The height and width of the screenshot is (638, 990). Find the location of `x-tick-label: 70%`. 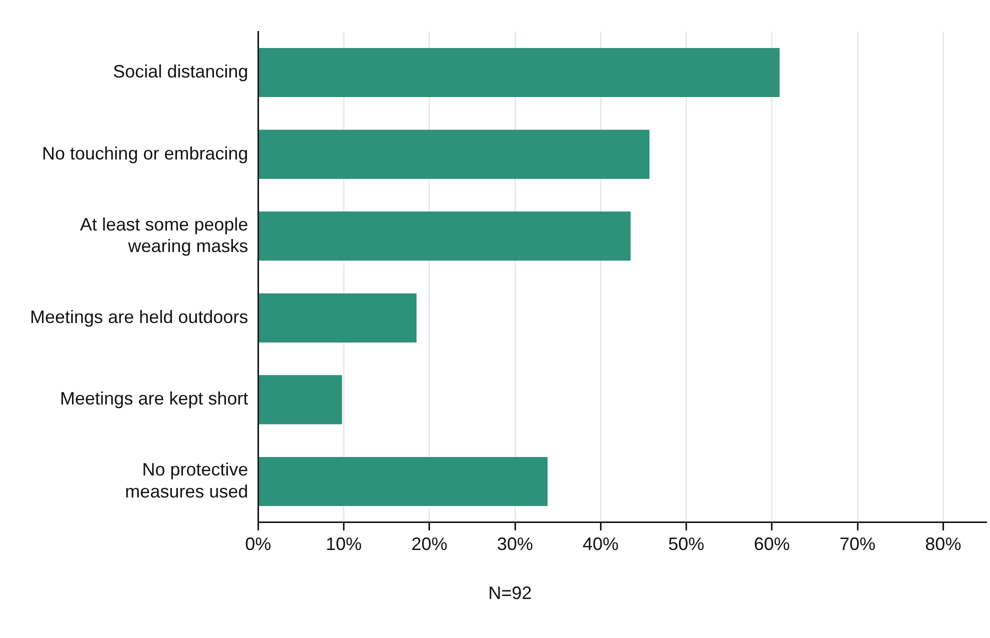

x-tick-label: 70% is located at coordinates (858, 544).